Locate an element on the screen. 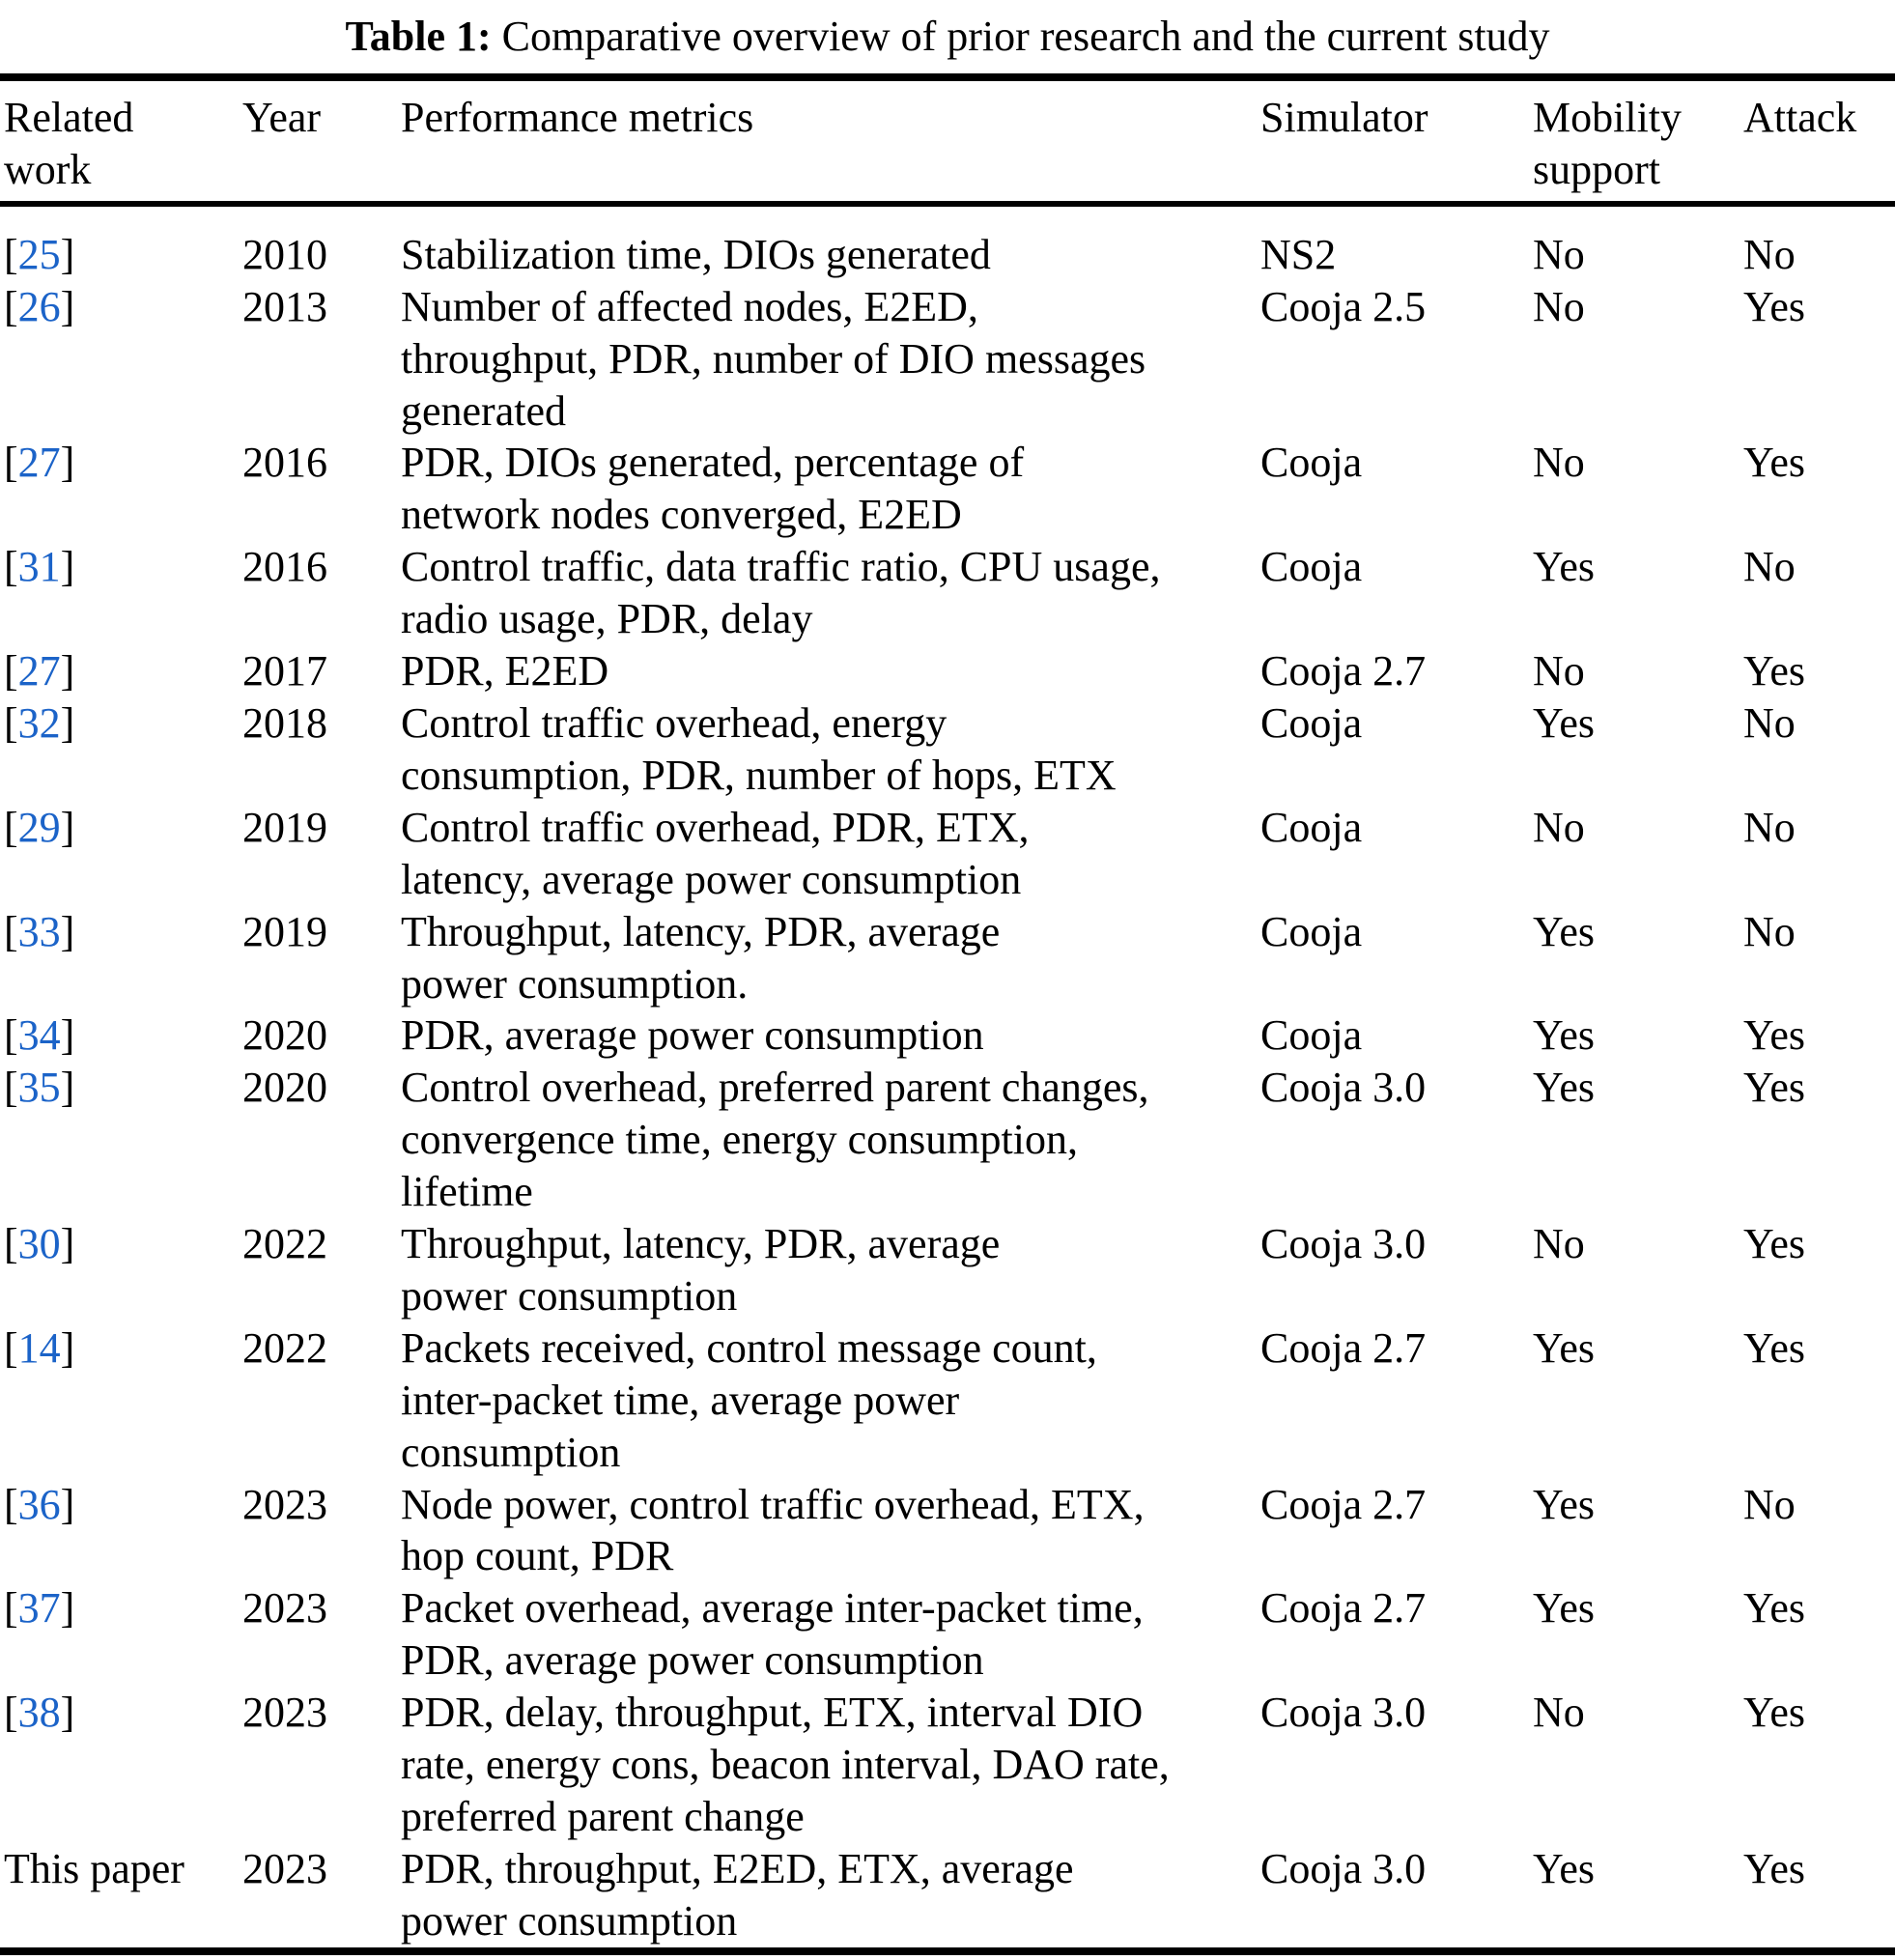 This screenshot has width=1895, height=1960. year-cell: 2022 is located at coordinates (284, 1244).